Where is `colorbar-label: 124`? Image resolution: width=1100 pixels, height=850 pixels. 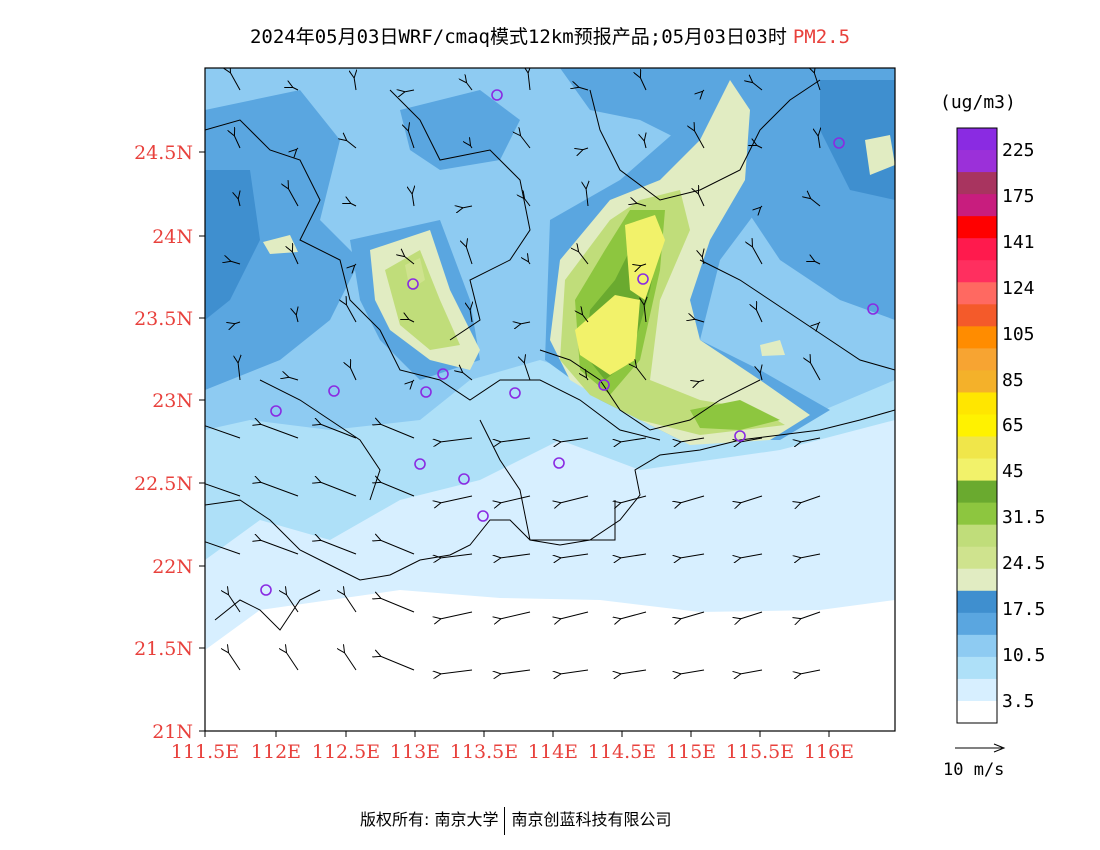
colorbar-label: 124 is located at coordinates (1018, 288).